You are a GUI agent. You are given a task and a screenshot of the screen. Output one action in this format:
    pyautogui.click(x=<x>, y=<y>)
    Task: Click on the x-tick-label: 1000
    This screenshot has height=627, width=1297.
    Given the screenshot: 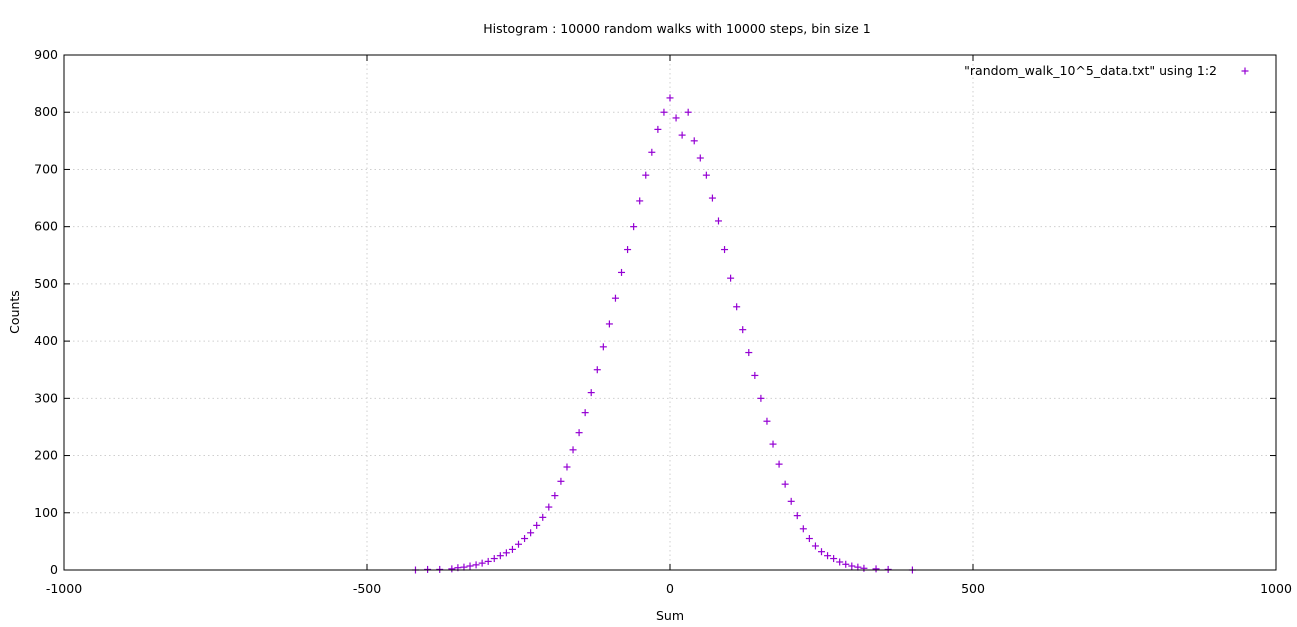 What is the action you would take?
    pyautogui.click(x=1276, y=588)
    